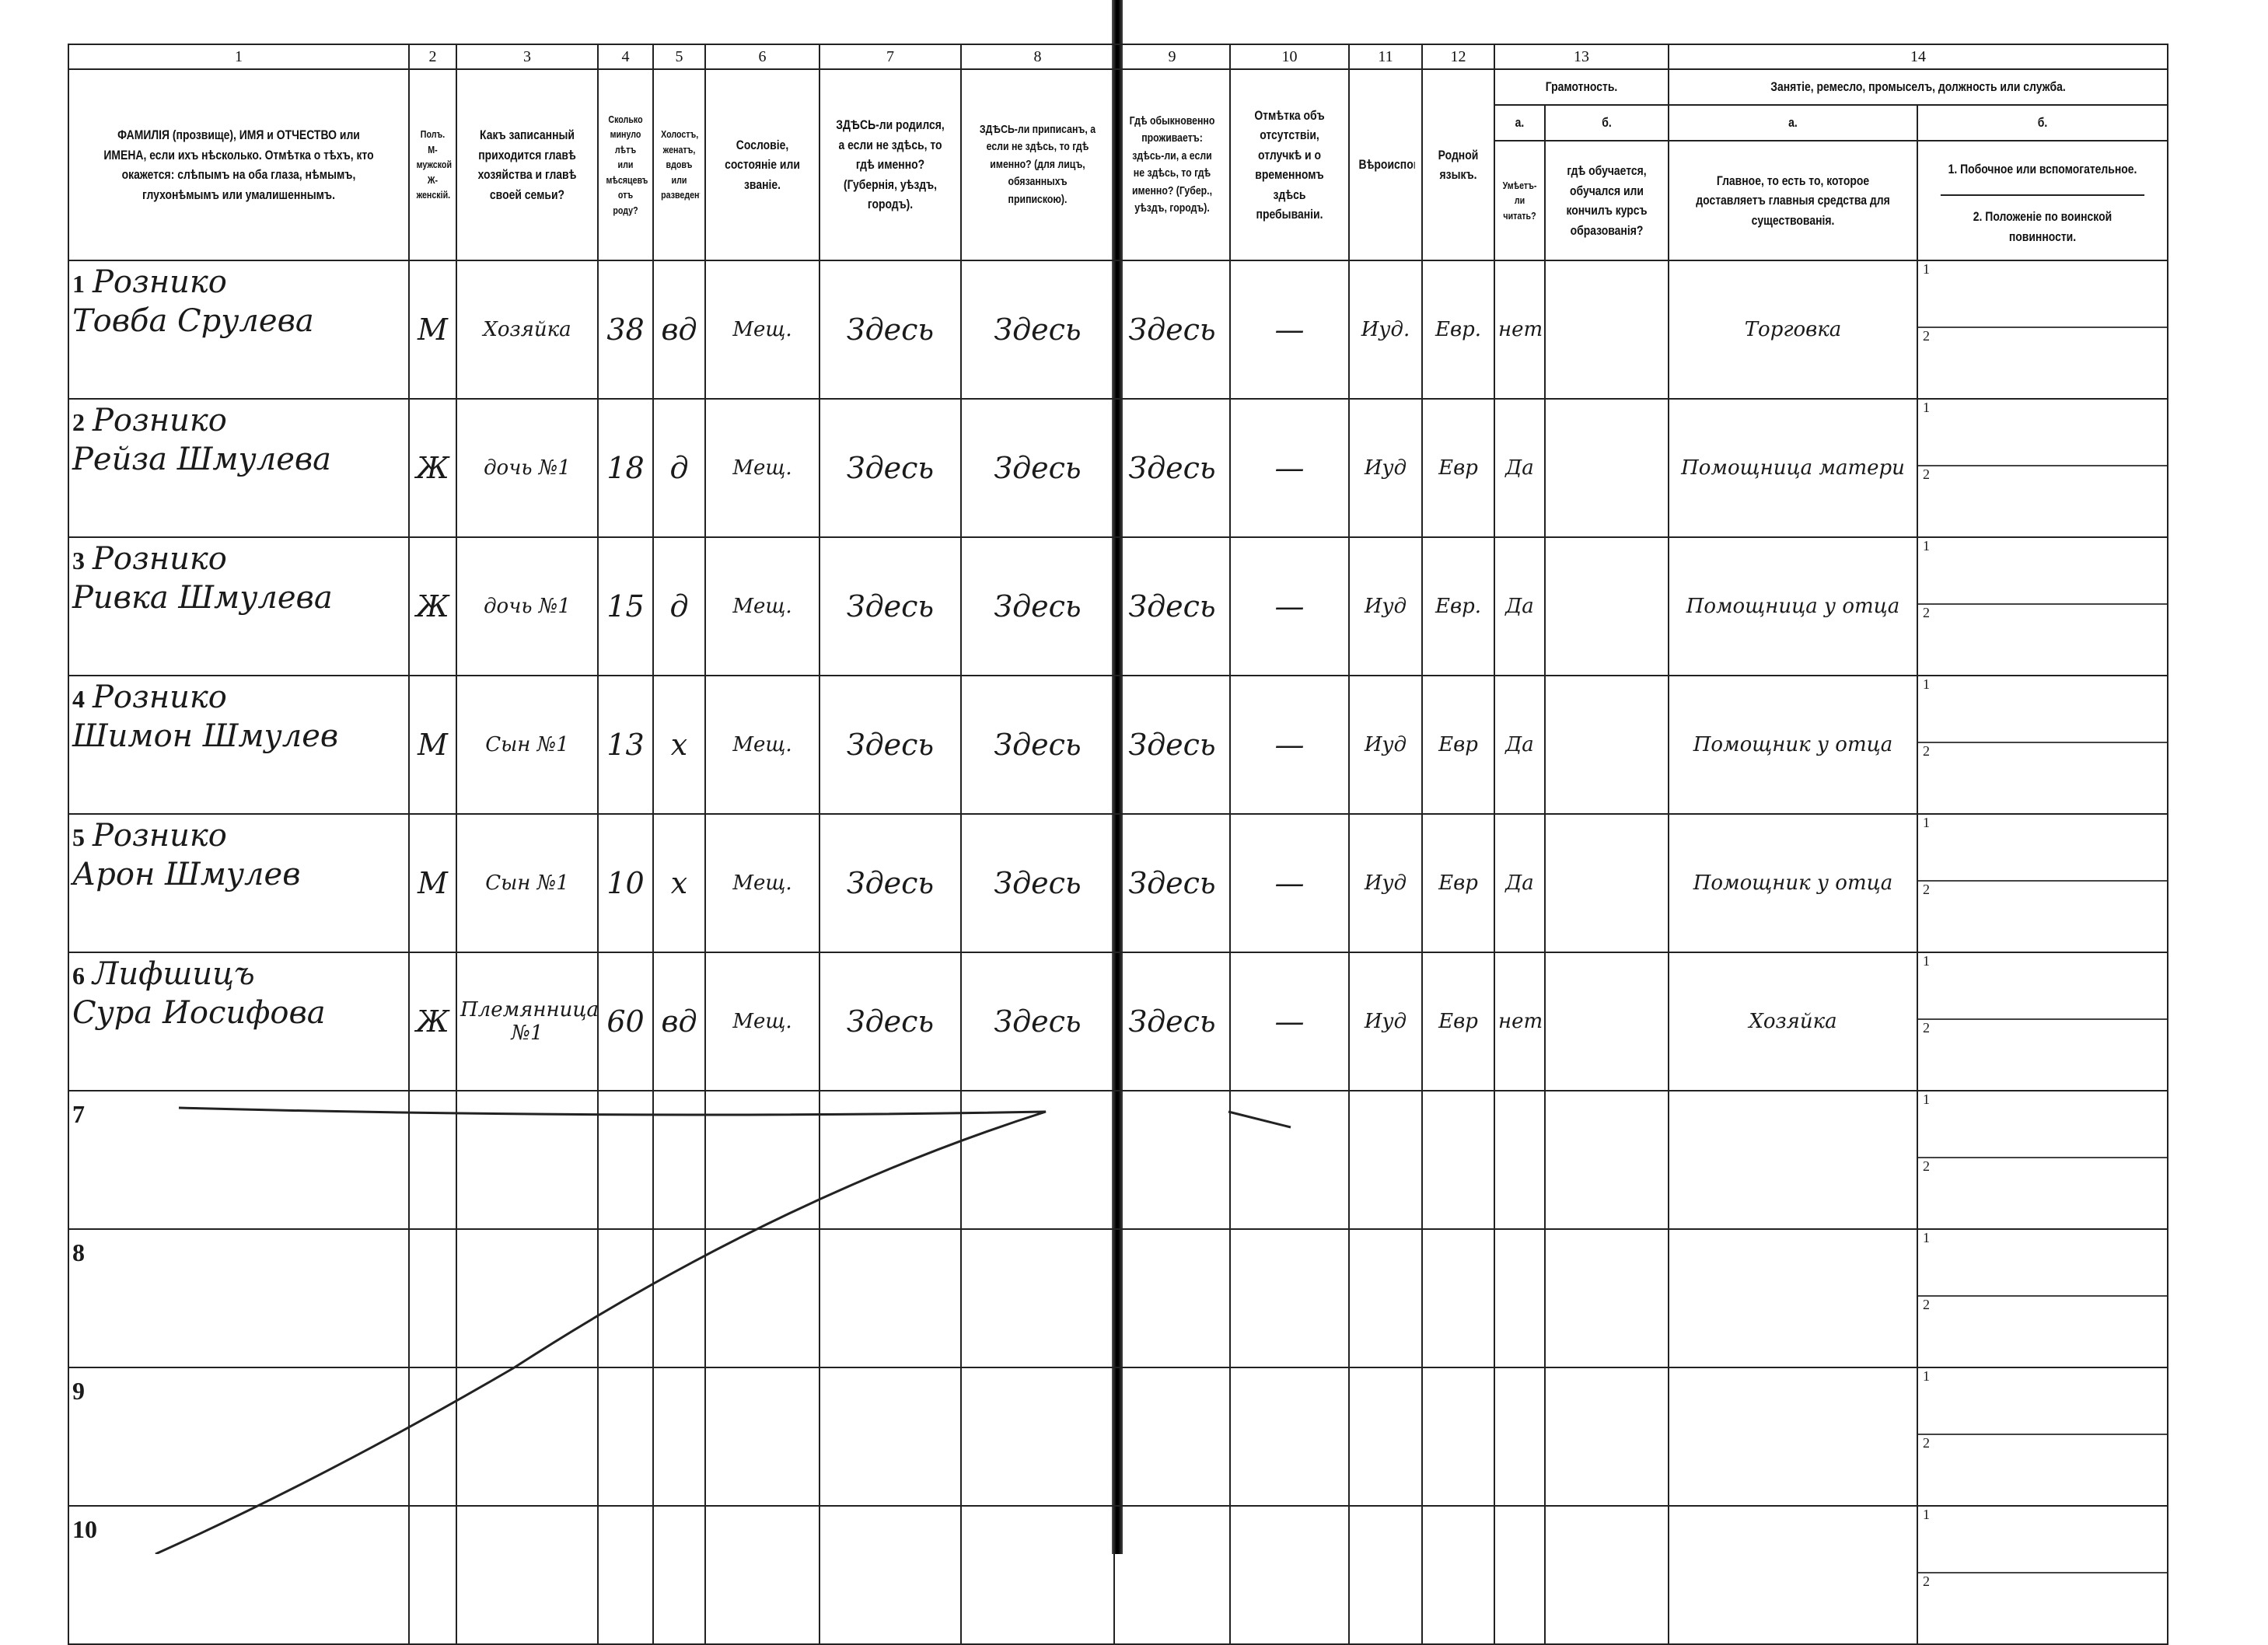  What do you see at coordinates (1793, 745) in the screenshot?
I see `main-occupation-cell: Помощник у отца` at bounding box center [1793, 745].